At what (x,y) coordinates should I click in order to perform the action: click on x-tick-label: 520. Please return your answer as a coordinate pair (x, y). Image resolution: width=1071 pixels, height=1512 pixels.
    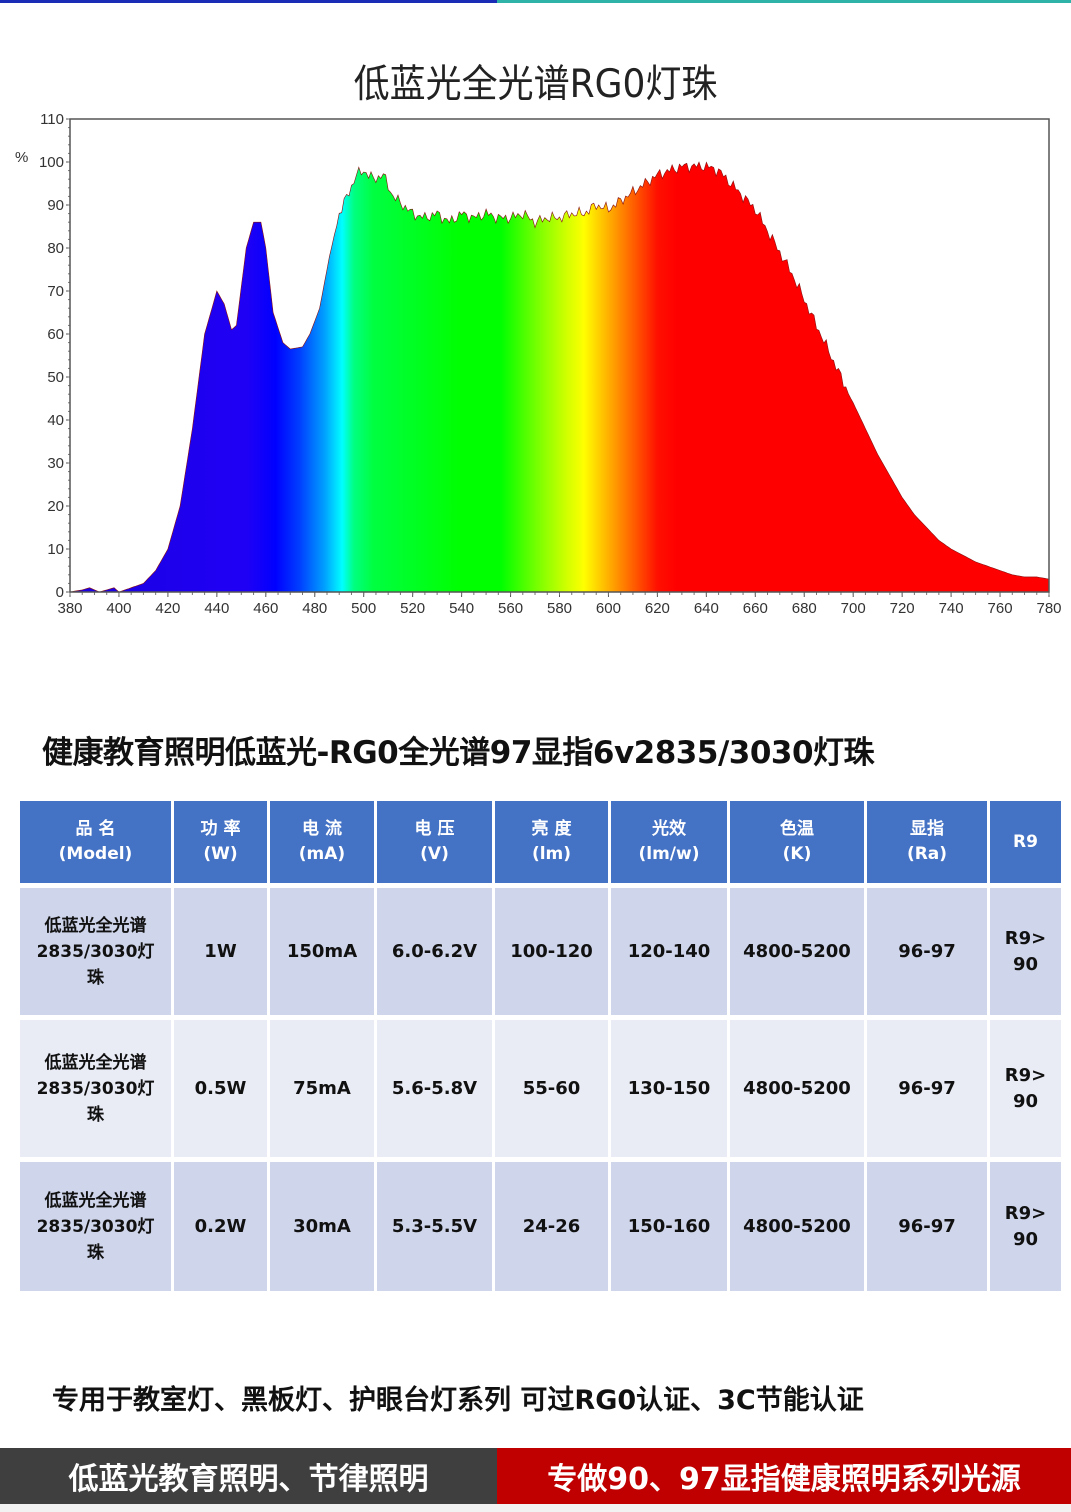
    Looking at the image, I should click on (412, 608).